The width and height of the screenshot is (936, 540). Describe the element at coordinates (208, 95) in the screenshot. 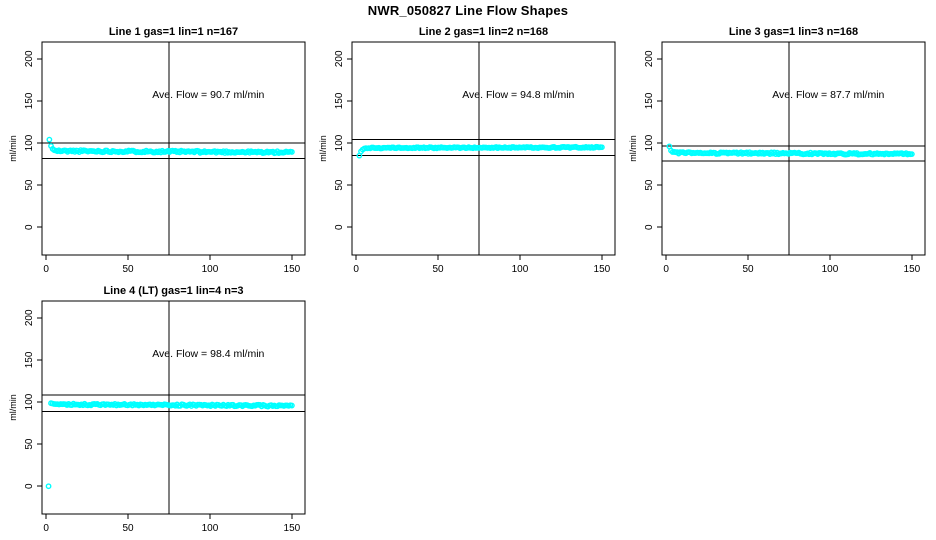

I see `ave-flow-annotation: Ave. Flow = 90.7 ml/min` at that location.